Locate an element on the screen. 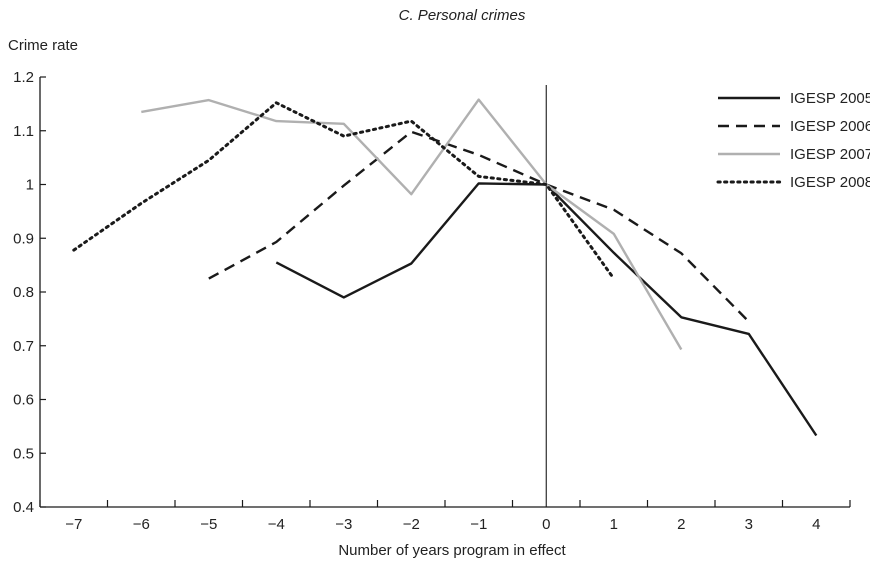 The image size is (870, 570). x-tick-label: 1 is located at coordinates (614, 524).